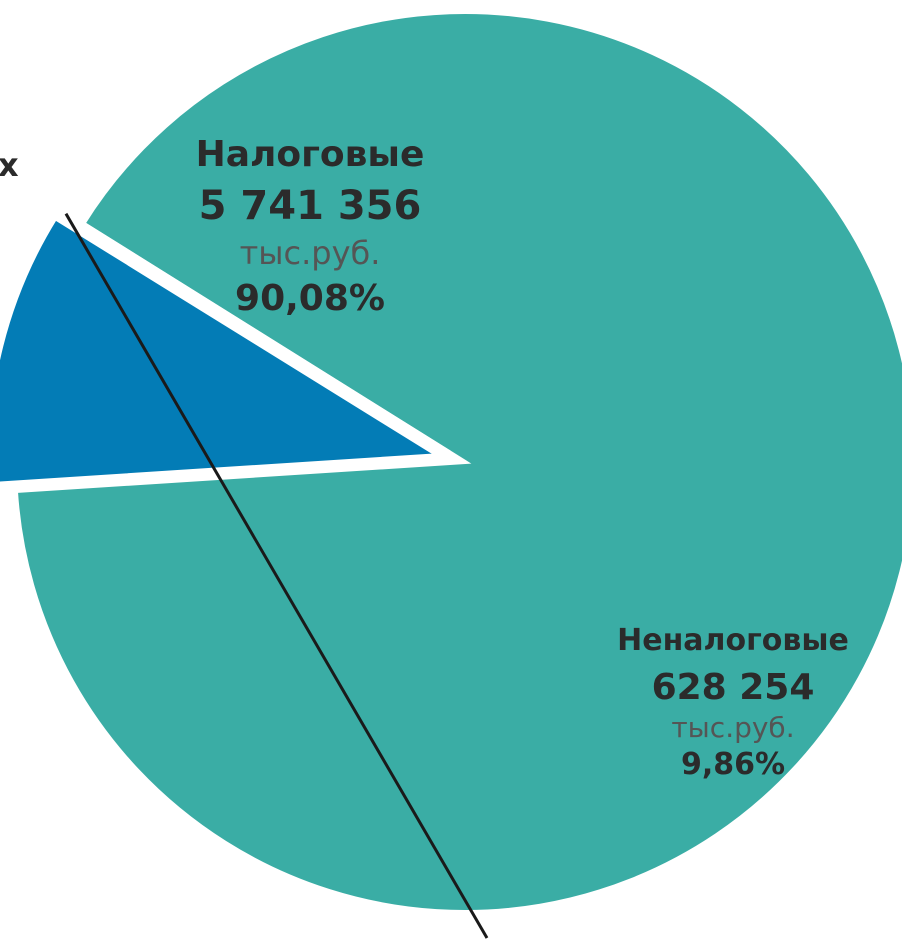  What do you see at coordinates (733, 687) in the screenshot?
I see `slice-value-nontax: 628 254` at bounding box center [733, 687].